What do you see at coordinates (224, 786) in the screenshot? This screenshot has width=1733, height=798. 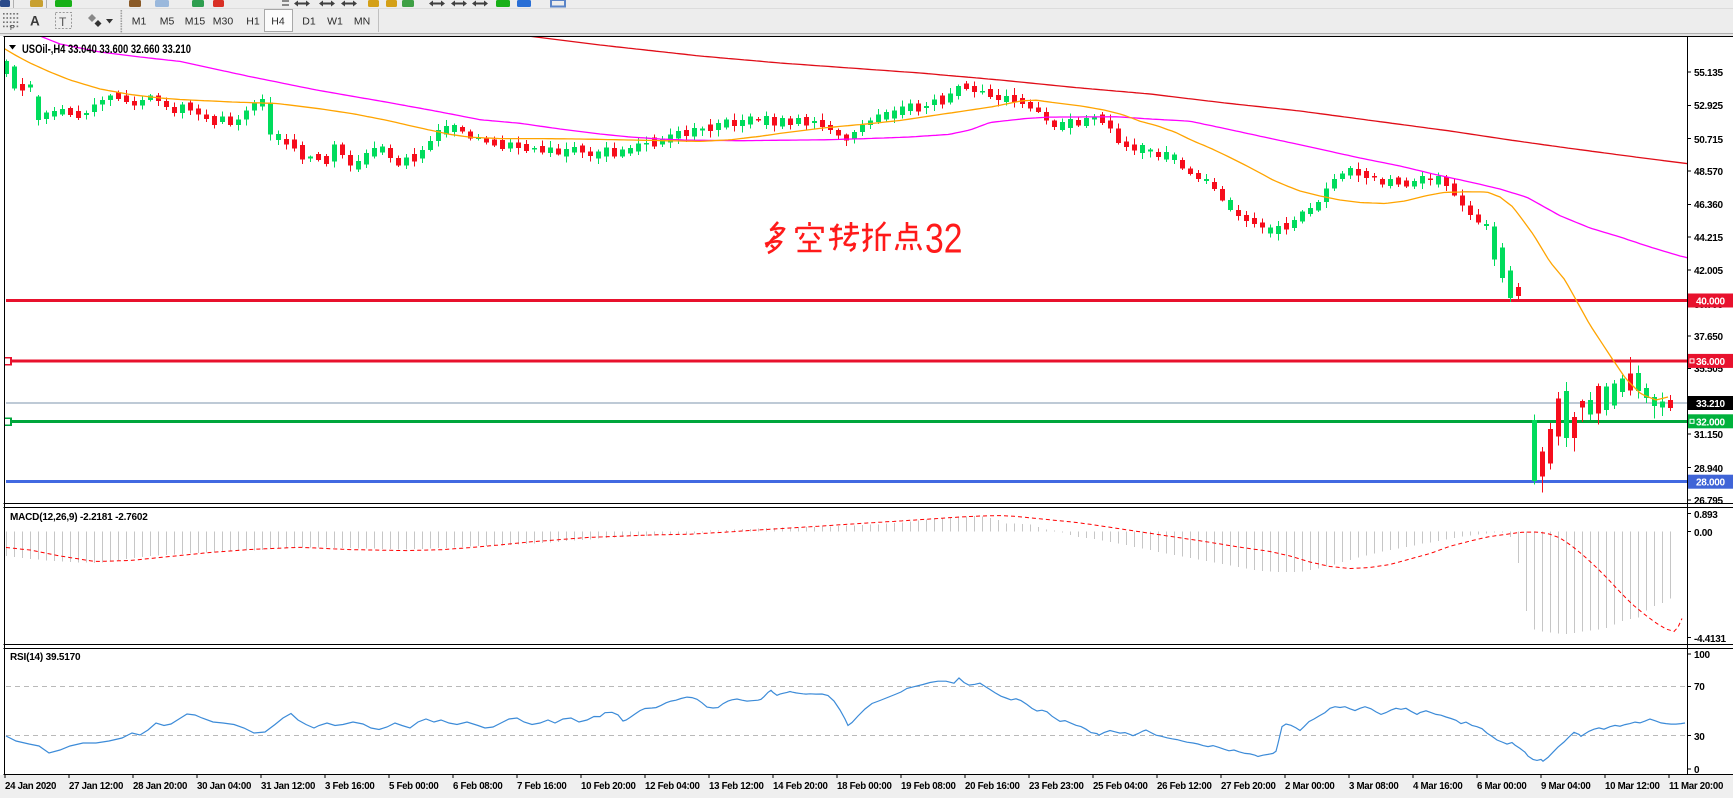 I see `svg-text: 30 Jan 04:00` at bounding box center [224, 786].